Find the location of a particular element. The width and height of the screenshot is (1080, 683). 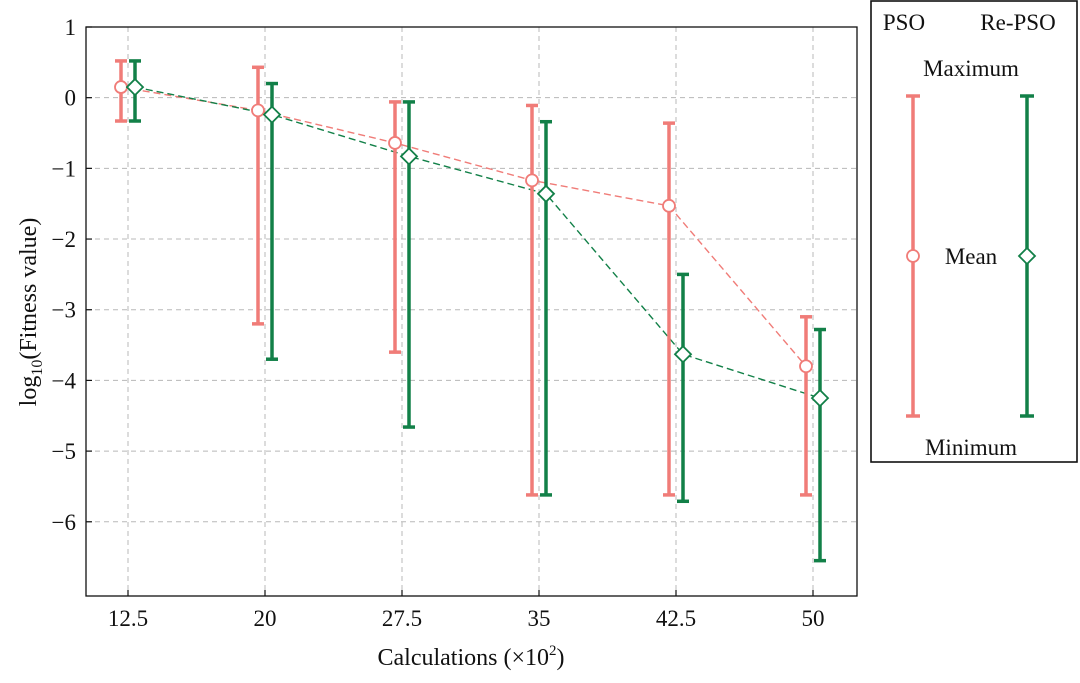

y-tick-label: −4 is located at coordinates (64, 380).